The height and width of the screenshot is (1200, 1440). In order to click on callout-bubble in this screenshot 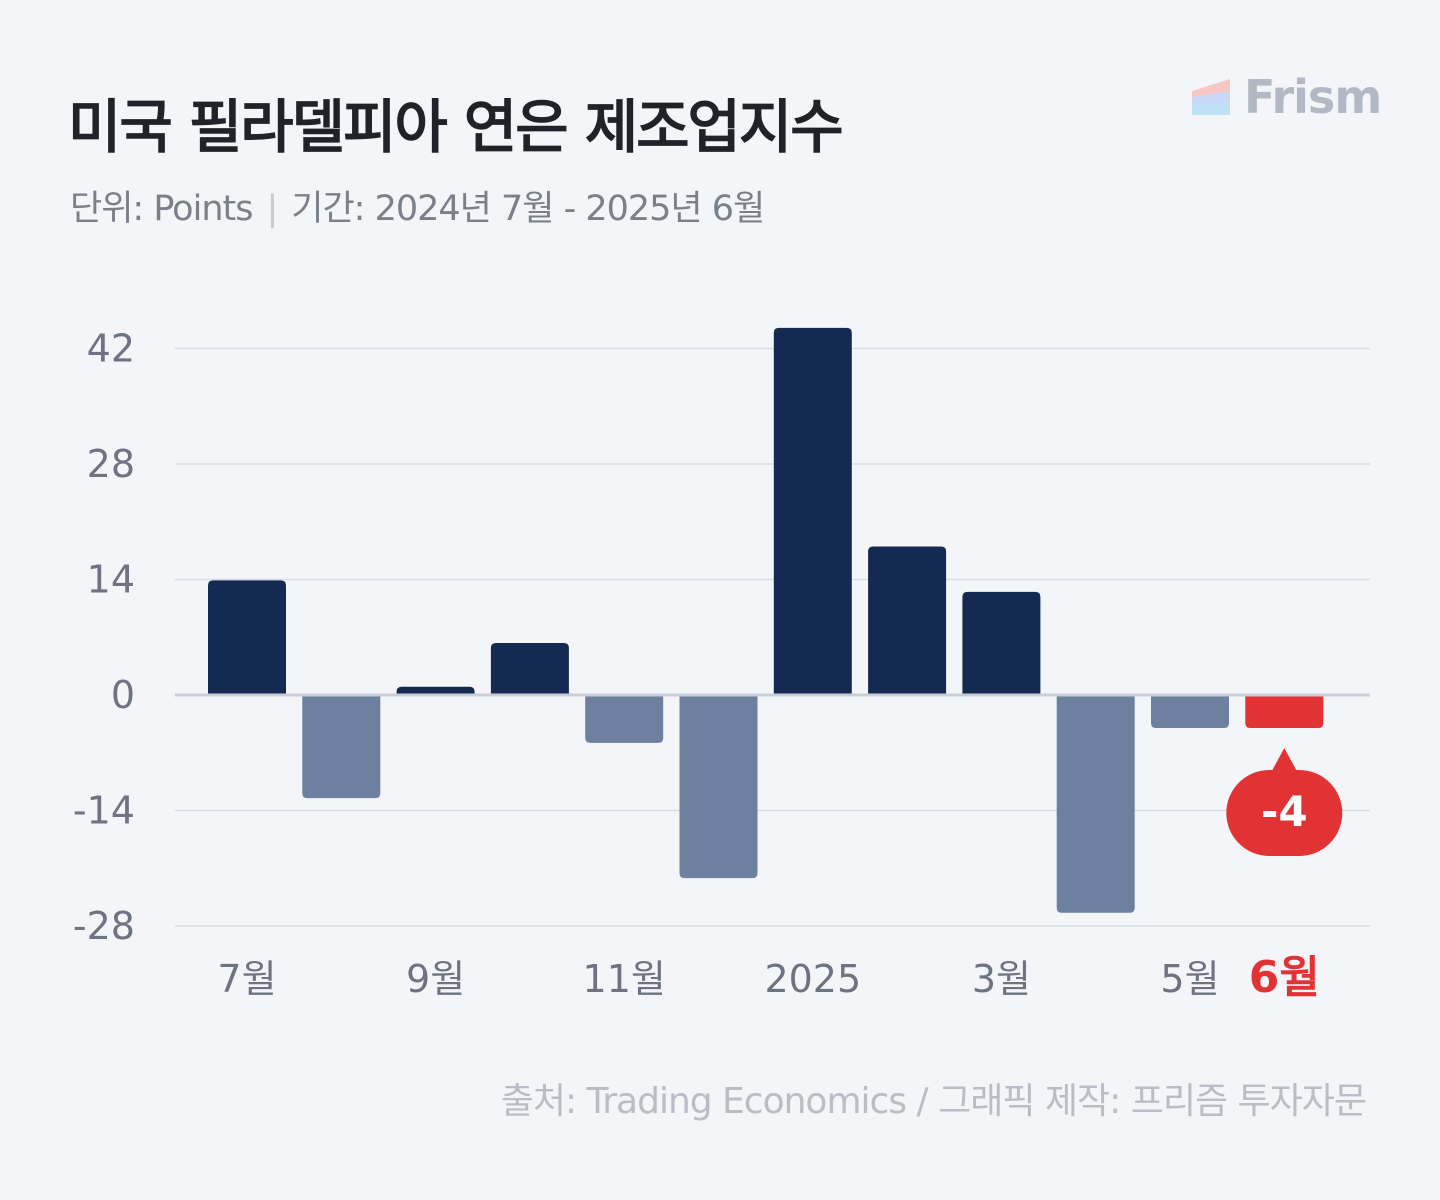, I will do `click(1284, 813)`.